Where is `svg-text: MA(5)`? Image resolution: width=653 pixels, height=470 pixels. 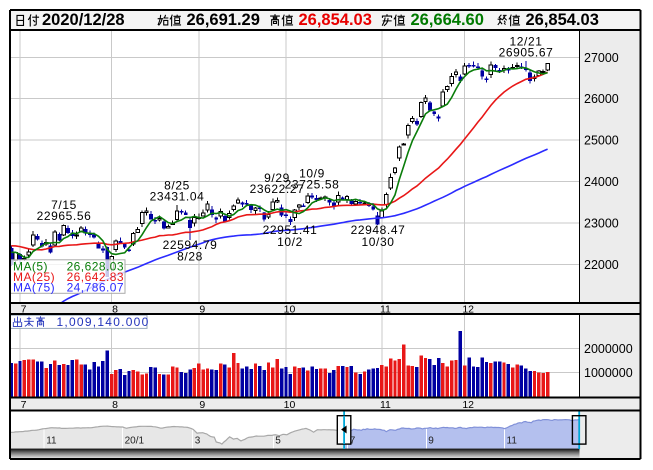 svg-text: MA(5) is located at coordinates (30, 266).